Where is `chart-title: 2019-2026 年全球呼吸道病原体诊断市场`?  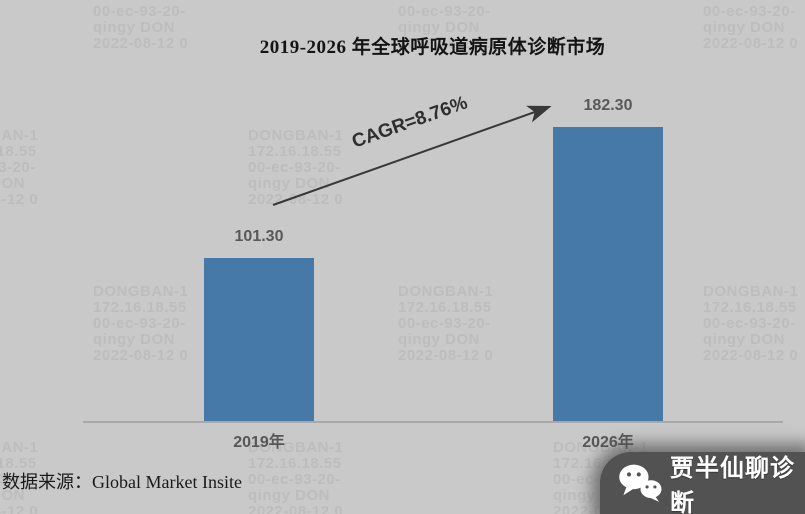
chart-title: 2019-2026 年全球呼吸道病原体诊断市场 is located at coordinates (432, 47).